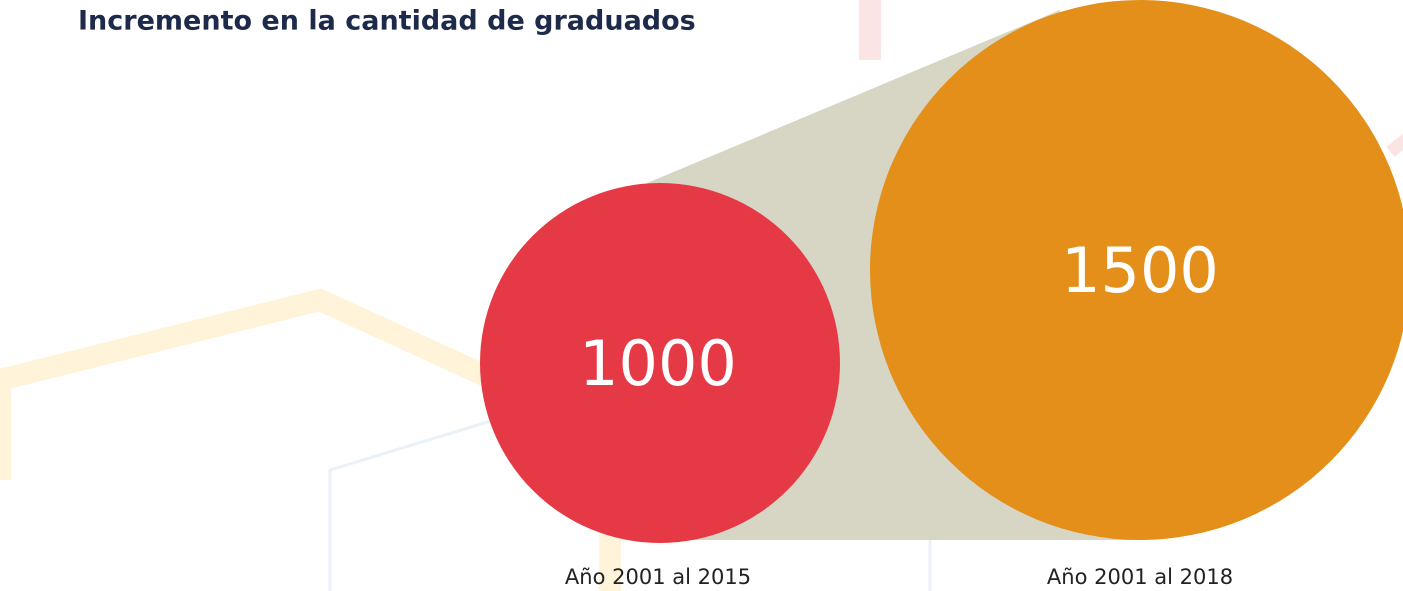 The height and width of the screenshot is (591, 1403). I want to click on category-label: Año 2001 al 2018, so click(1140, 577).